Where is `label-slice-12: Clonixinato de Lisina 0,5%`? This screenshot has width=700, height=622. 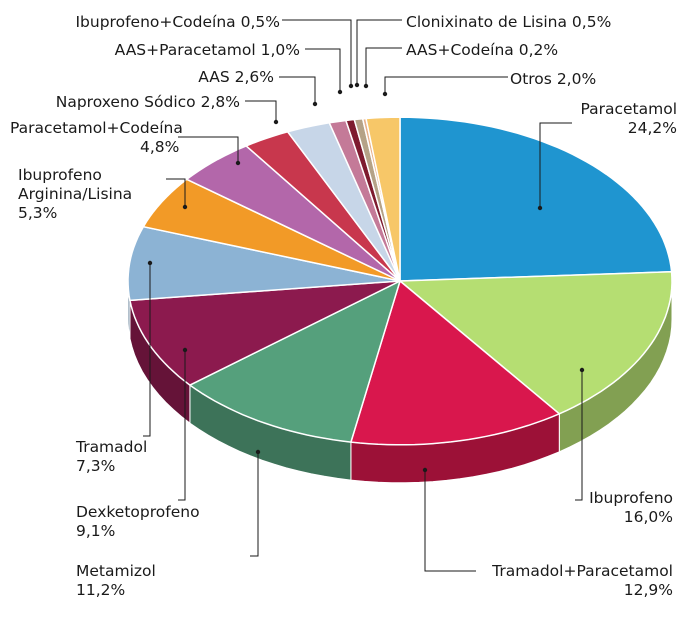 label-slice-12: Clonixinato de Lisina 0,5% is located at coordinates (508, 22).